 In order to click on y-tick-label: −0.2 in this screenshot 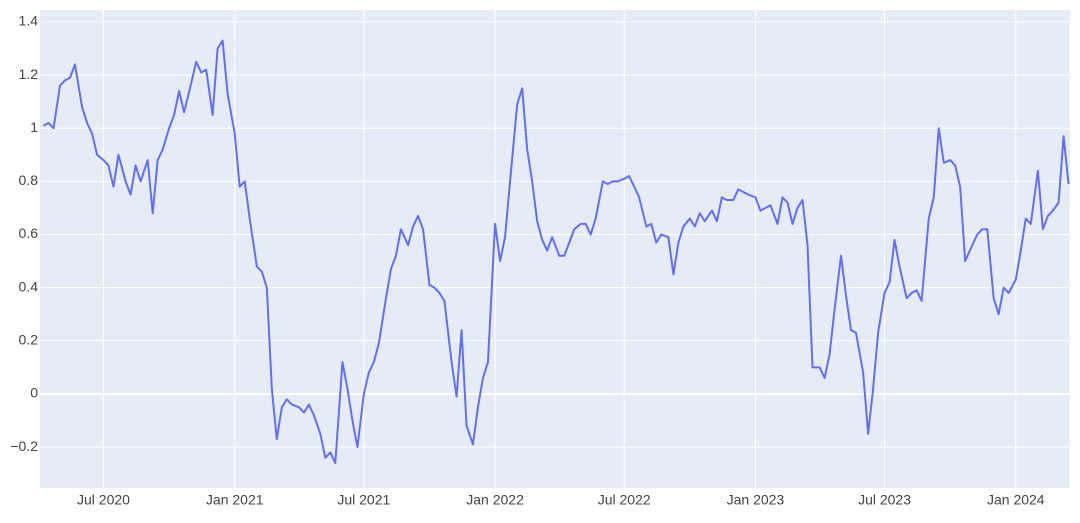, I will do `click(24, 446)`.